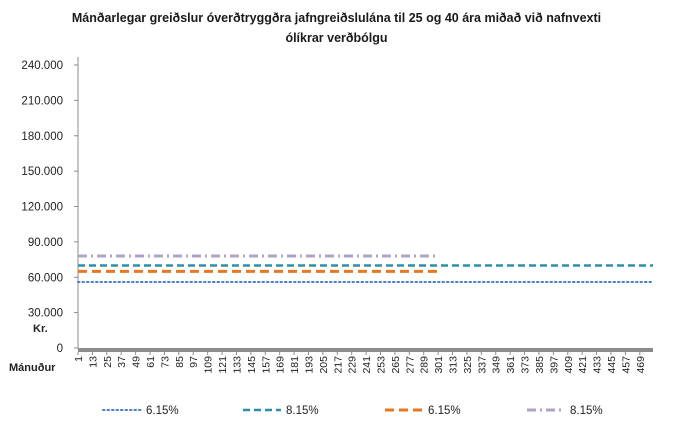 The width and height of the screenshot is (673, 421). I want to click on y-tick-label: 60.000, so click(45, 278).